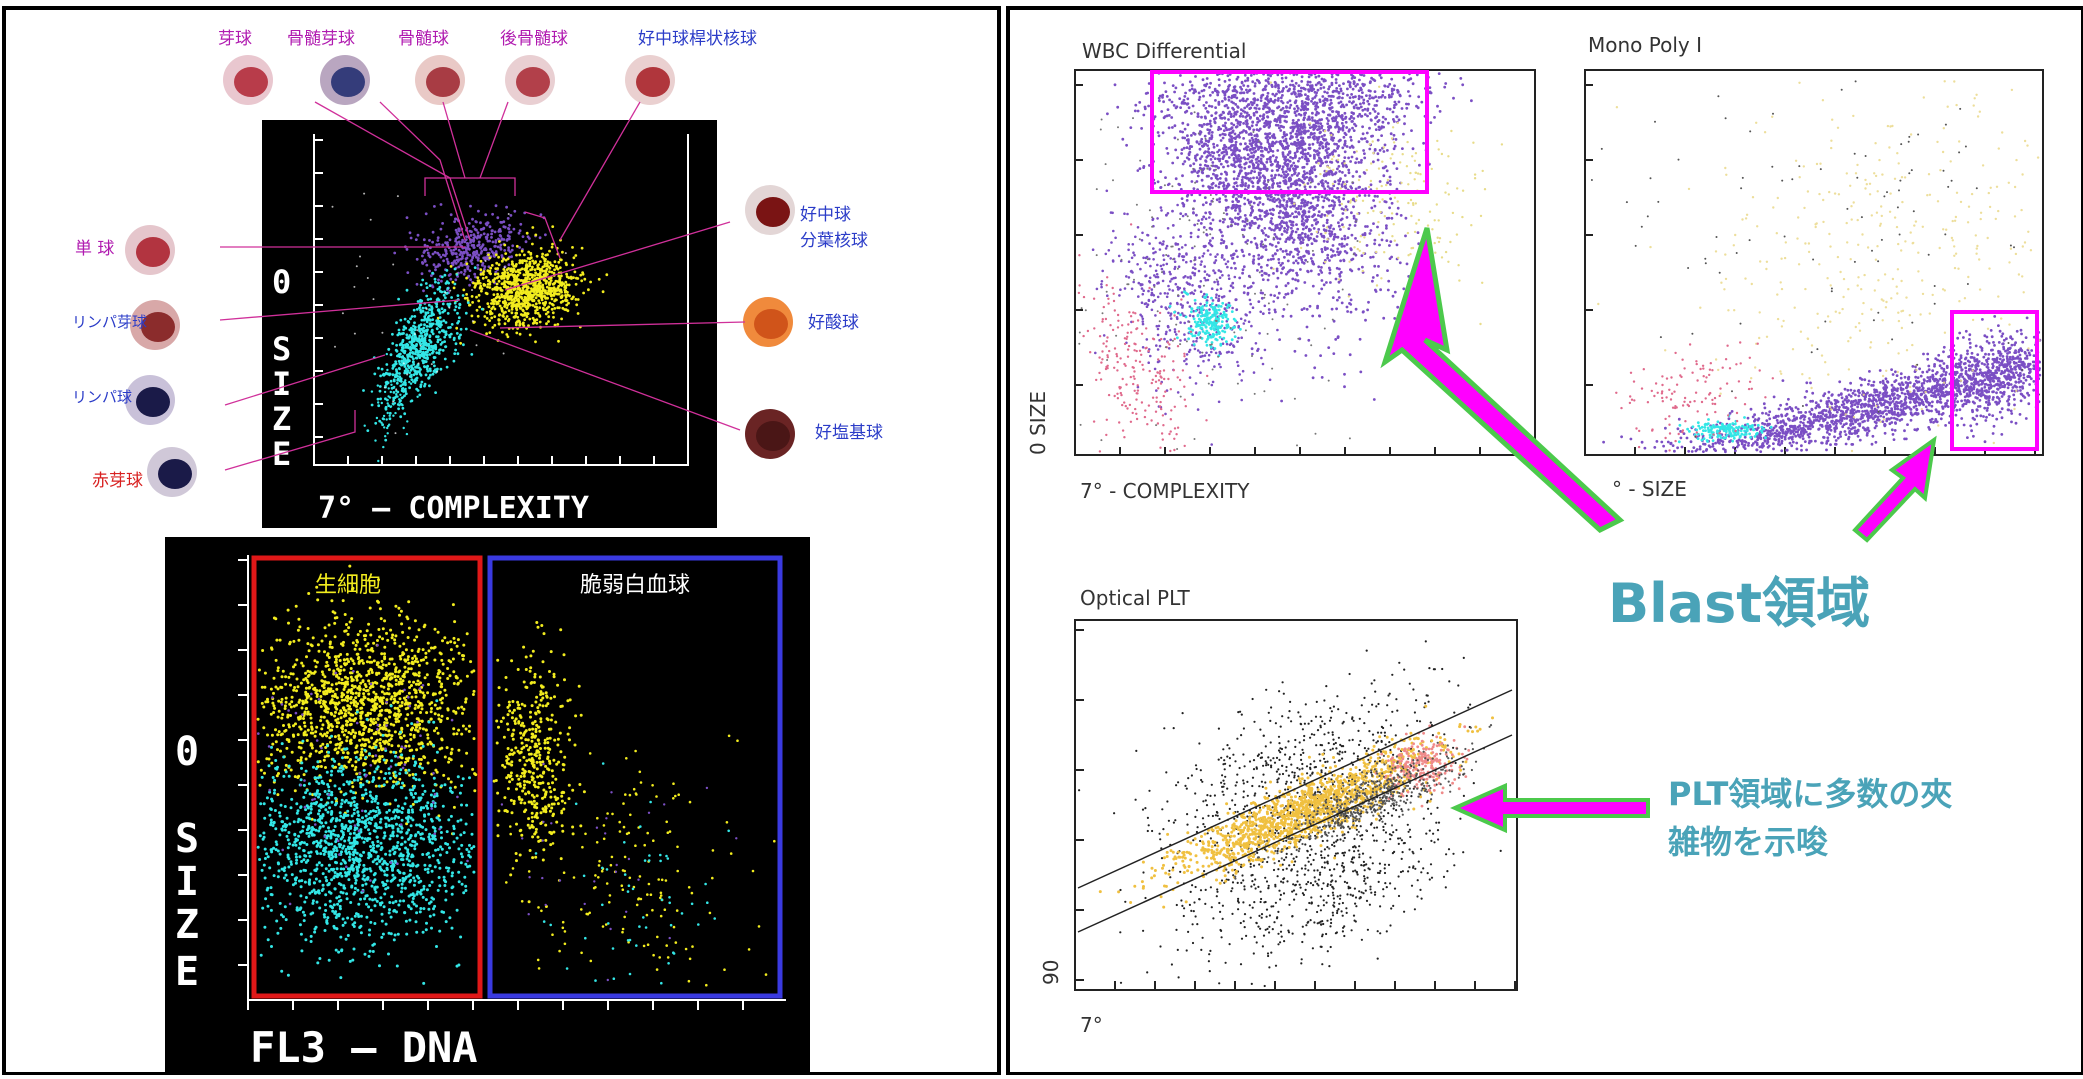 This screenshot has height=1079, width=2083. What do you see at coordinates (1810, 794) in the screenshot?
I see `plt-note-line-1: PLT領域に多数の夾` at bounding box center [1810, 794].